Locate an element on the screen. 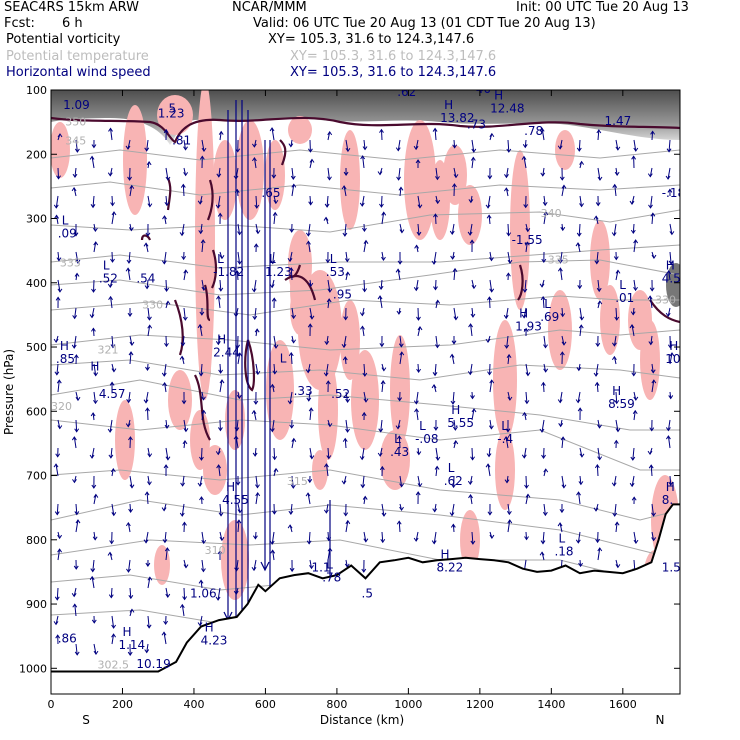 The height and width of the screenshot is (740, 740). extremum-value: .54 is located at coordinates (145, 279).